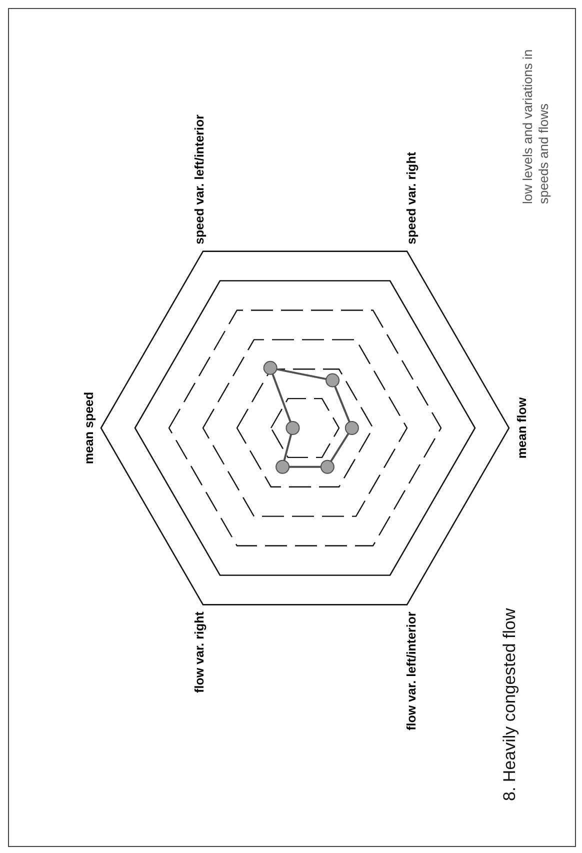 This screenshot has height=853, width=582. I want to click on spoke-label: flow var. right, so click(199, 651).